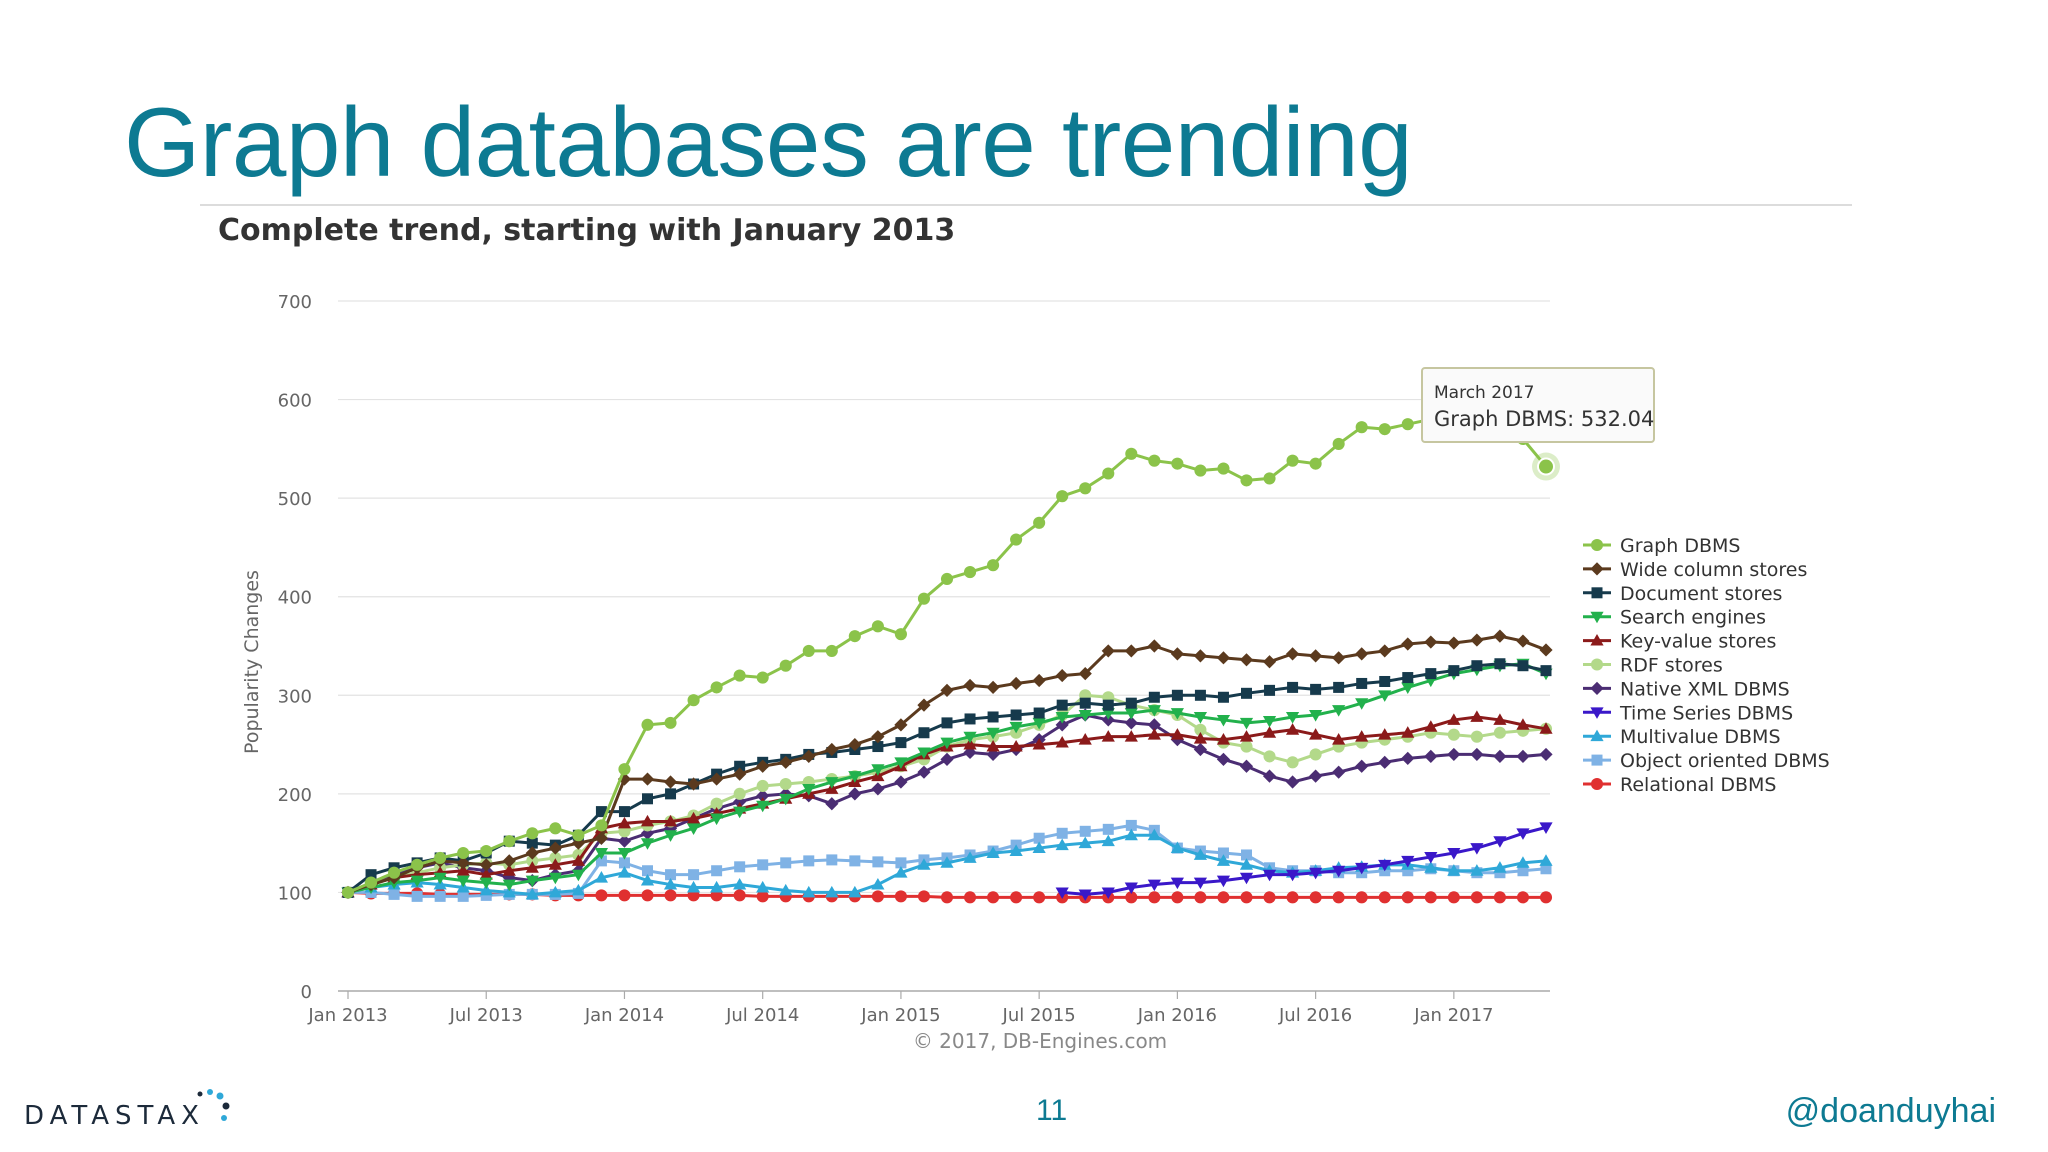 The image size is (2048, 1152). What do you see at coordinates (1653, 666) in the screenshot?
I see `legend-item-rdf-stores: RDF stores` at bounding box center [1653, 666].